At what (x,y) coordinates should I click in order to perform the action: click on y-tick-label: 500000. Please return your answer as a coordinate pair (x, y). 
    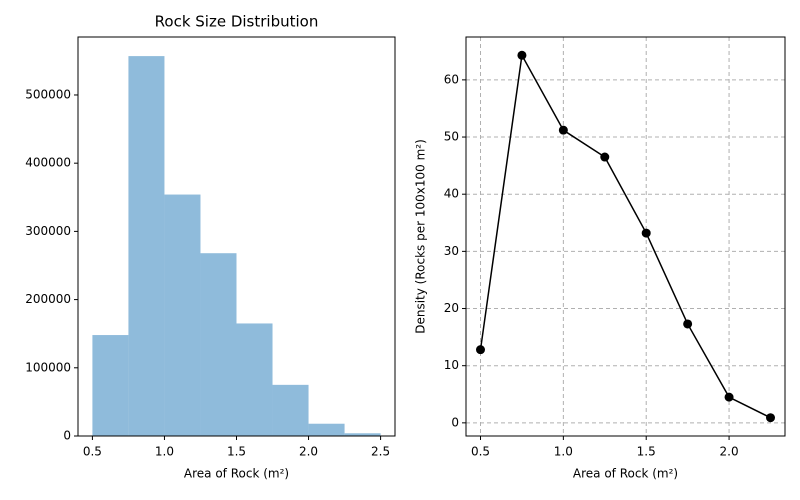
    Looking at the image, I should click on (48, 94).